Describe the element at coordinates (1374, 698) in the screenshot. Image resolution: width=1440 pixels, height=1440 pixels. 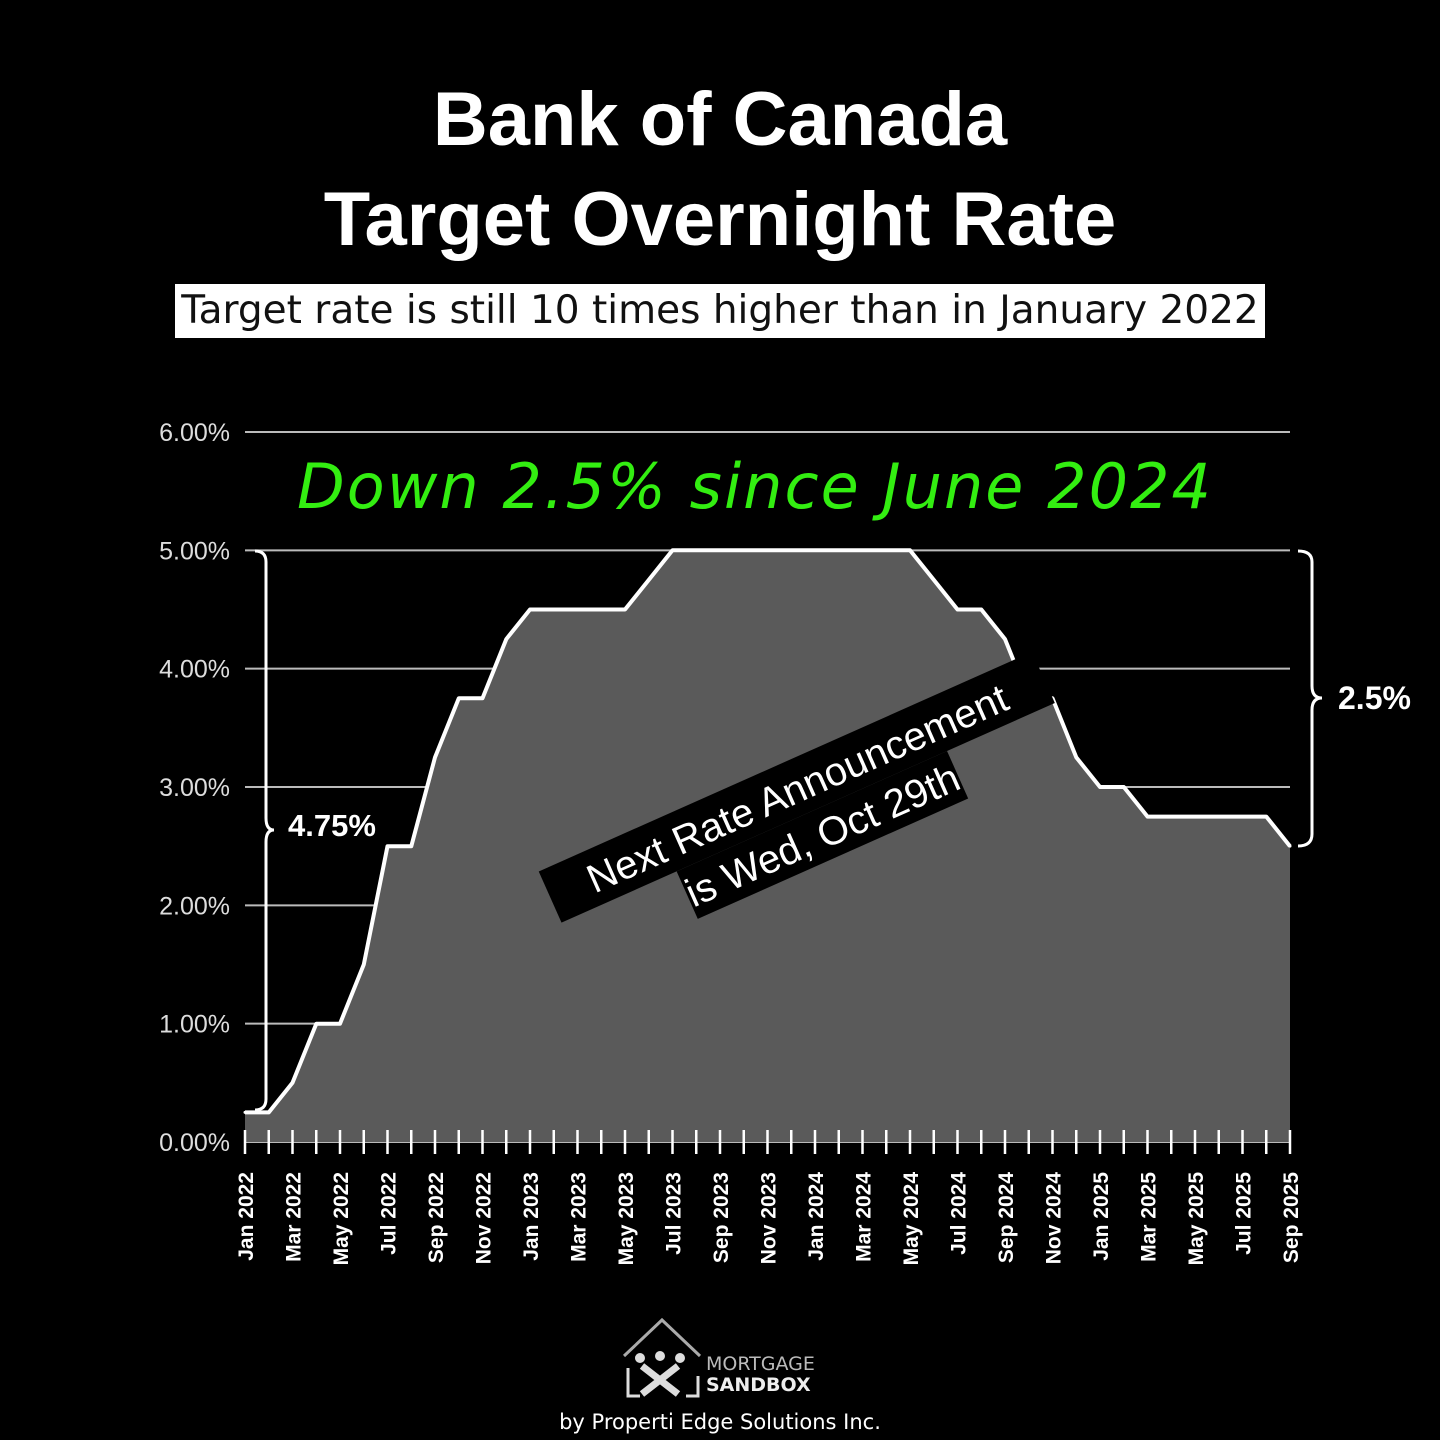
I see `right-bracket-label: 2.5%` at that location.